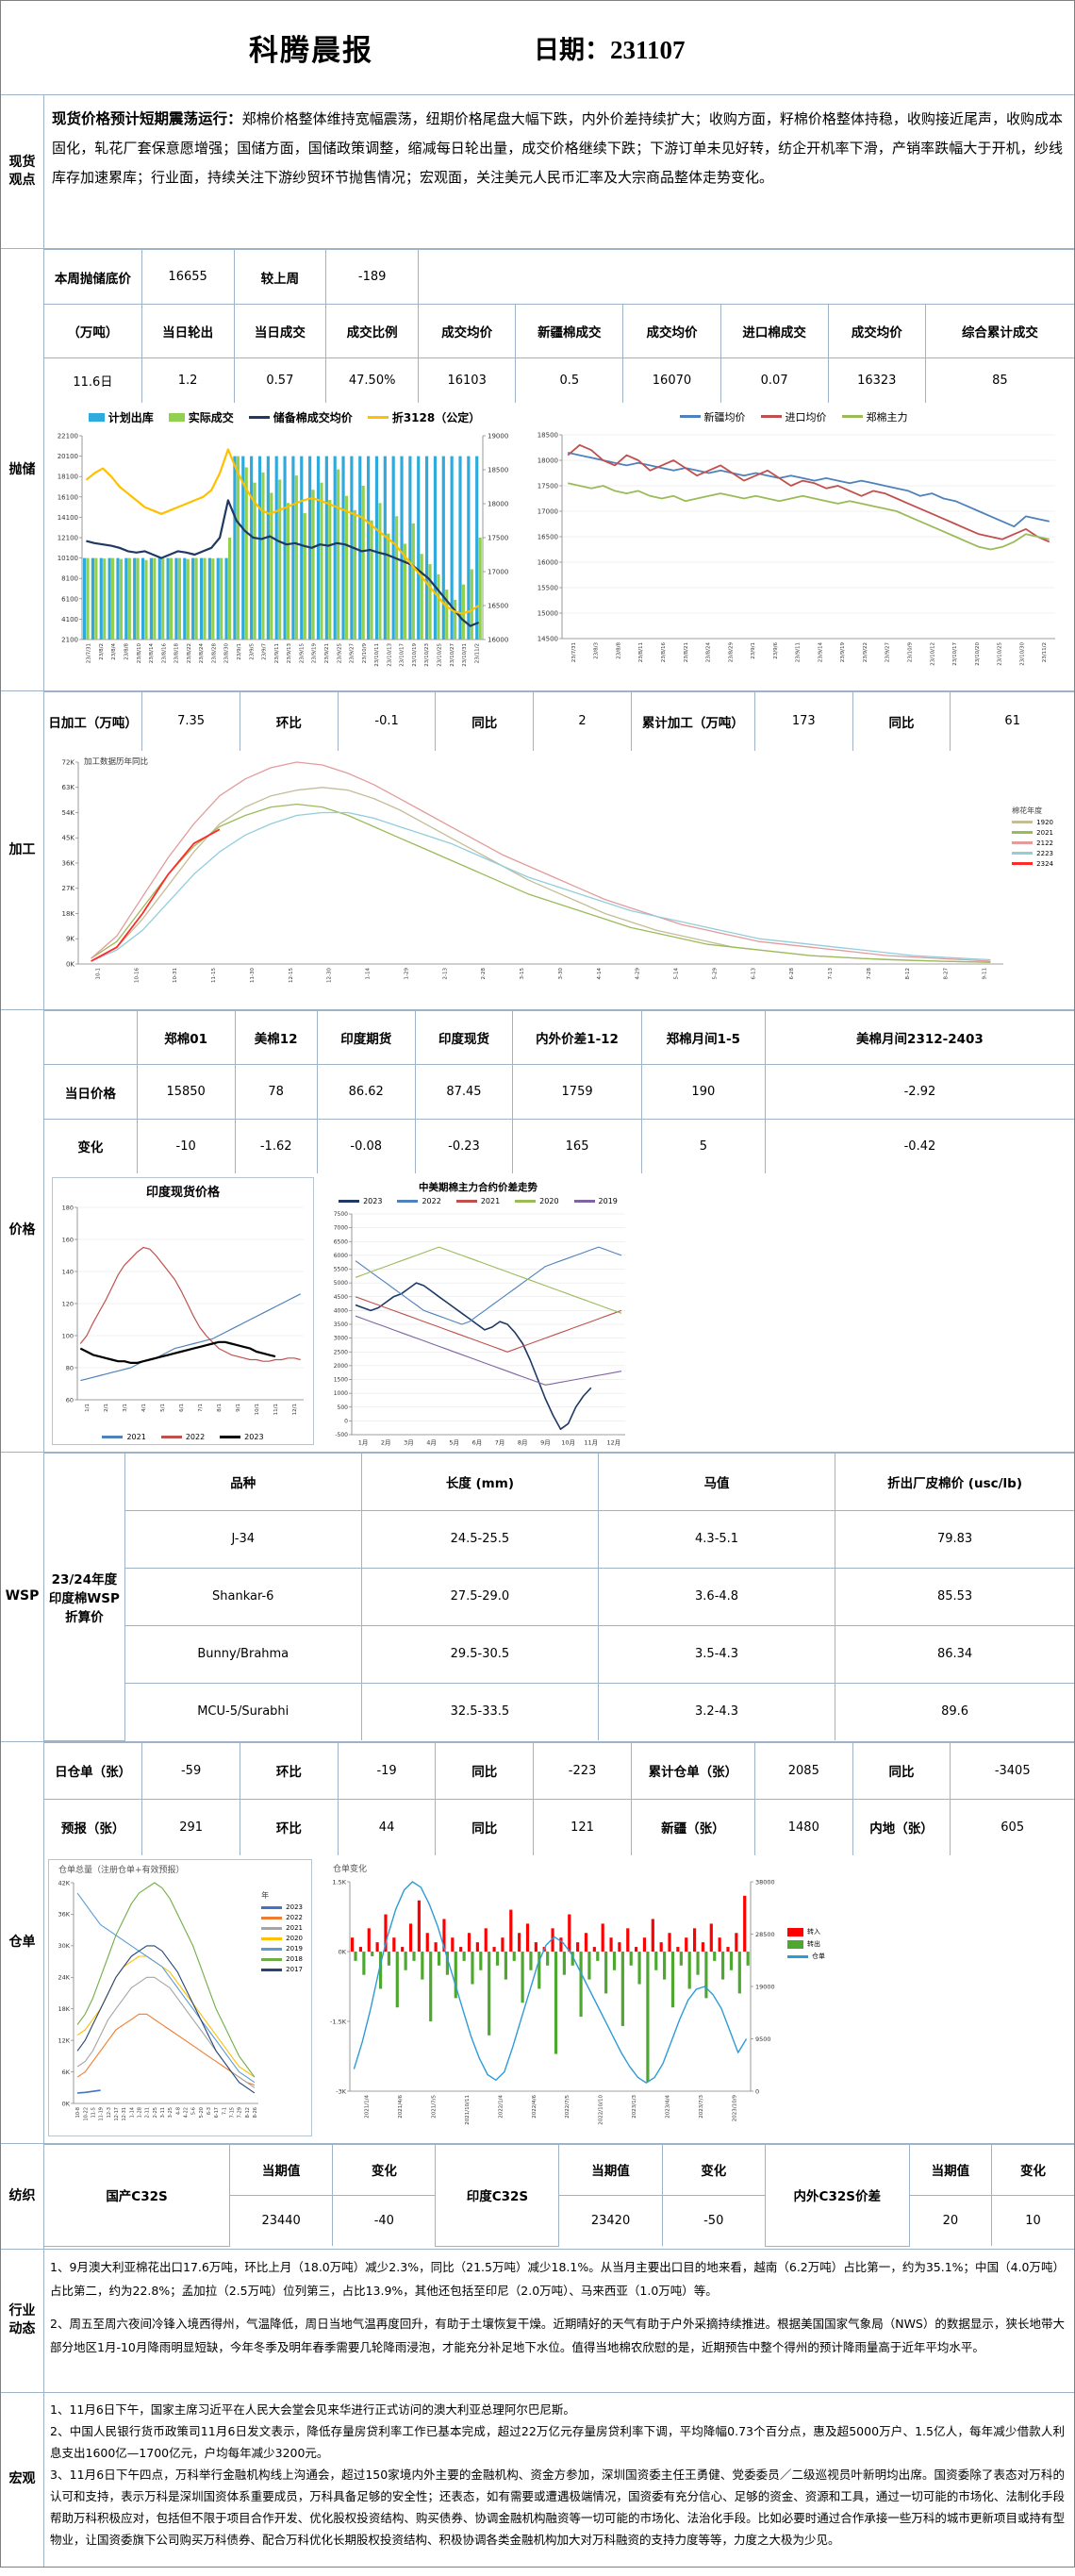  Describe the element at coordinates (66, 2103) in the screenshot. I see `svg-text: 0K` at that location.